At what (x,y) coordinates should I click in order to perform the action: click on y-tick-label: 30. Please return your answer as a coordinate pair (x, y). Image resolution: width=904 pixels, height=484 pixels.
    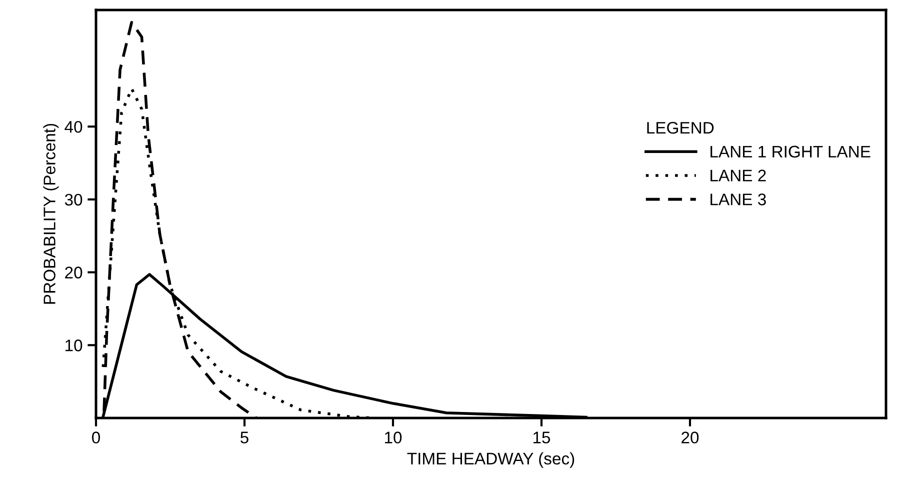
    Looking at the image, I should click on (73, 200).